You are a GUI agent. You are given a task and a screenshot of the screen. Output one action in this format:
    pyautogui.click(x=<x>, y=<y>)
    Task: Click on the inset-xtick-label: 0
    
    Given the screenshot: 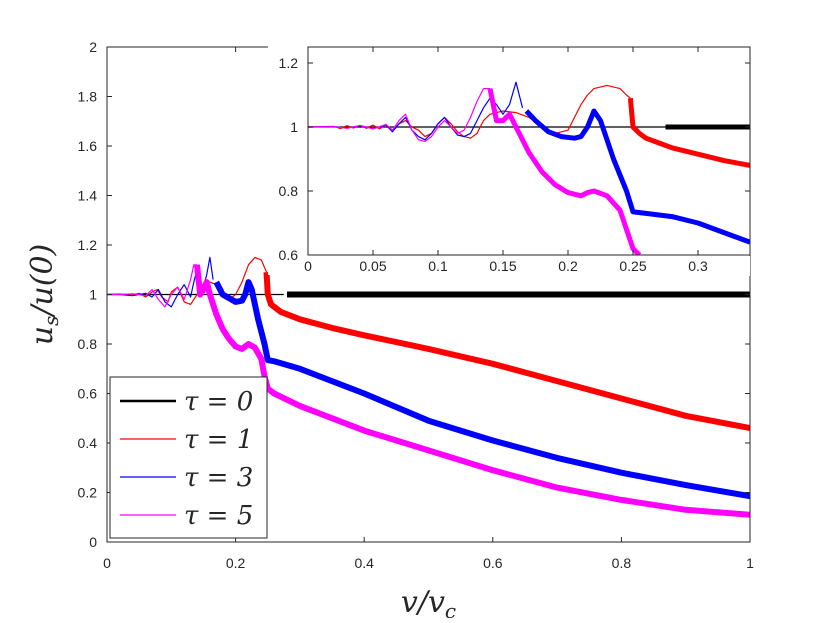 What is the action you would take?
    pyautogui.click(x=308, y=266)
    